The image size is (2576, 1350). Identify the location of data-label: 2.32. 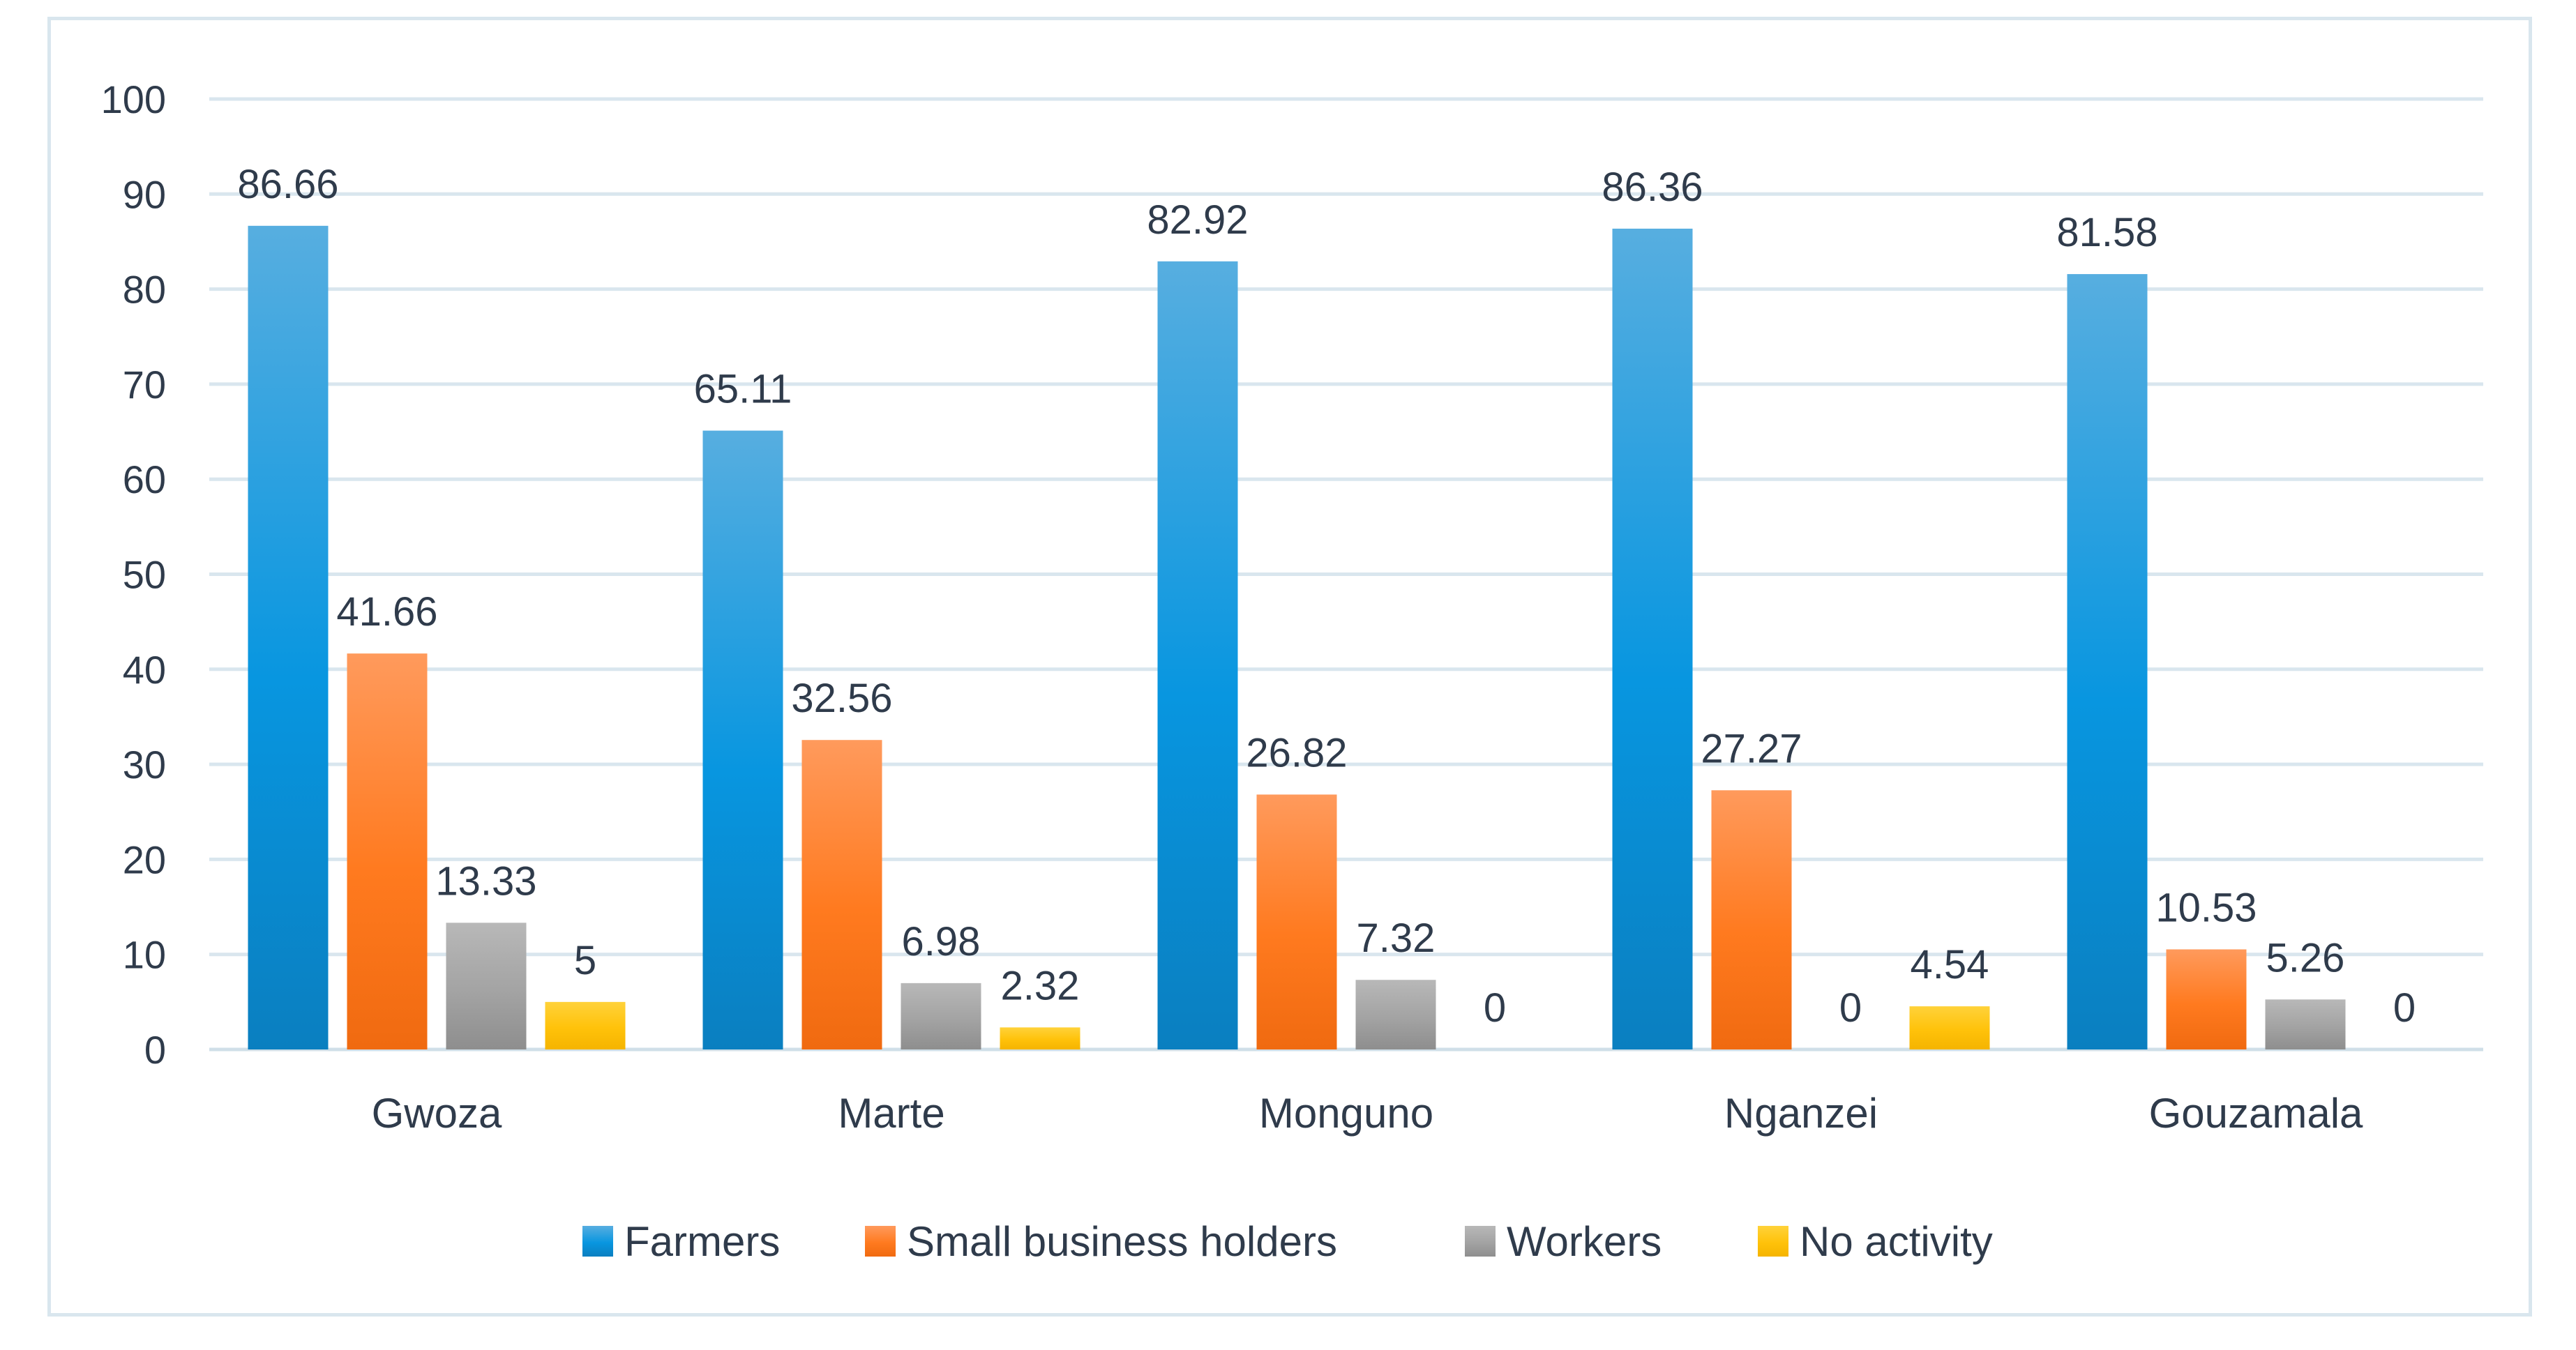
(1040, 985).